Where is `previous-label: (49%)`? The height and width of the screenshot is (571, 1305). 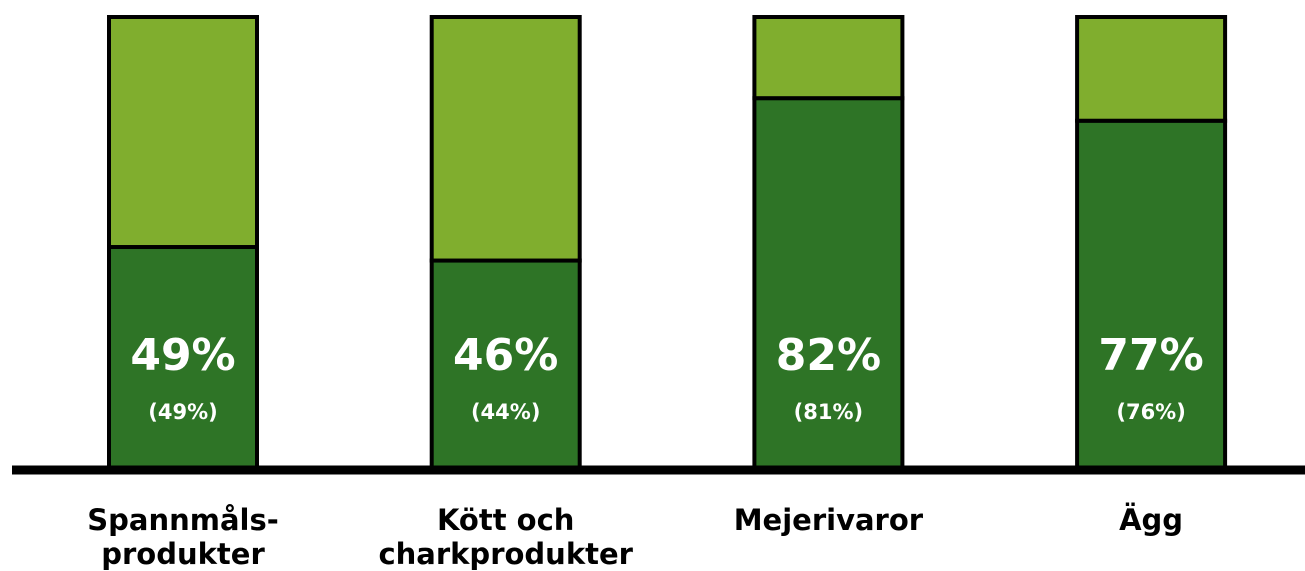 previous-label: (49%) is located at coordinates (182, 412).